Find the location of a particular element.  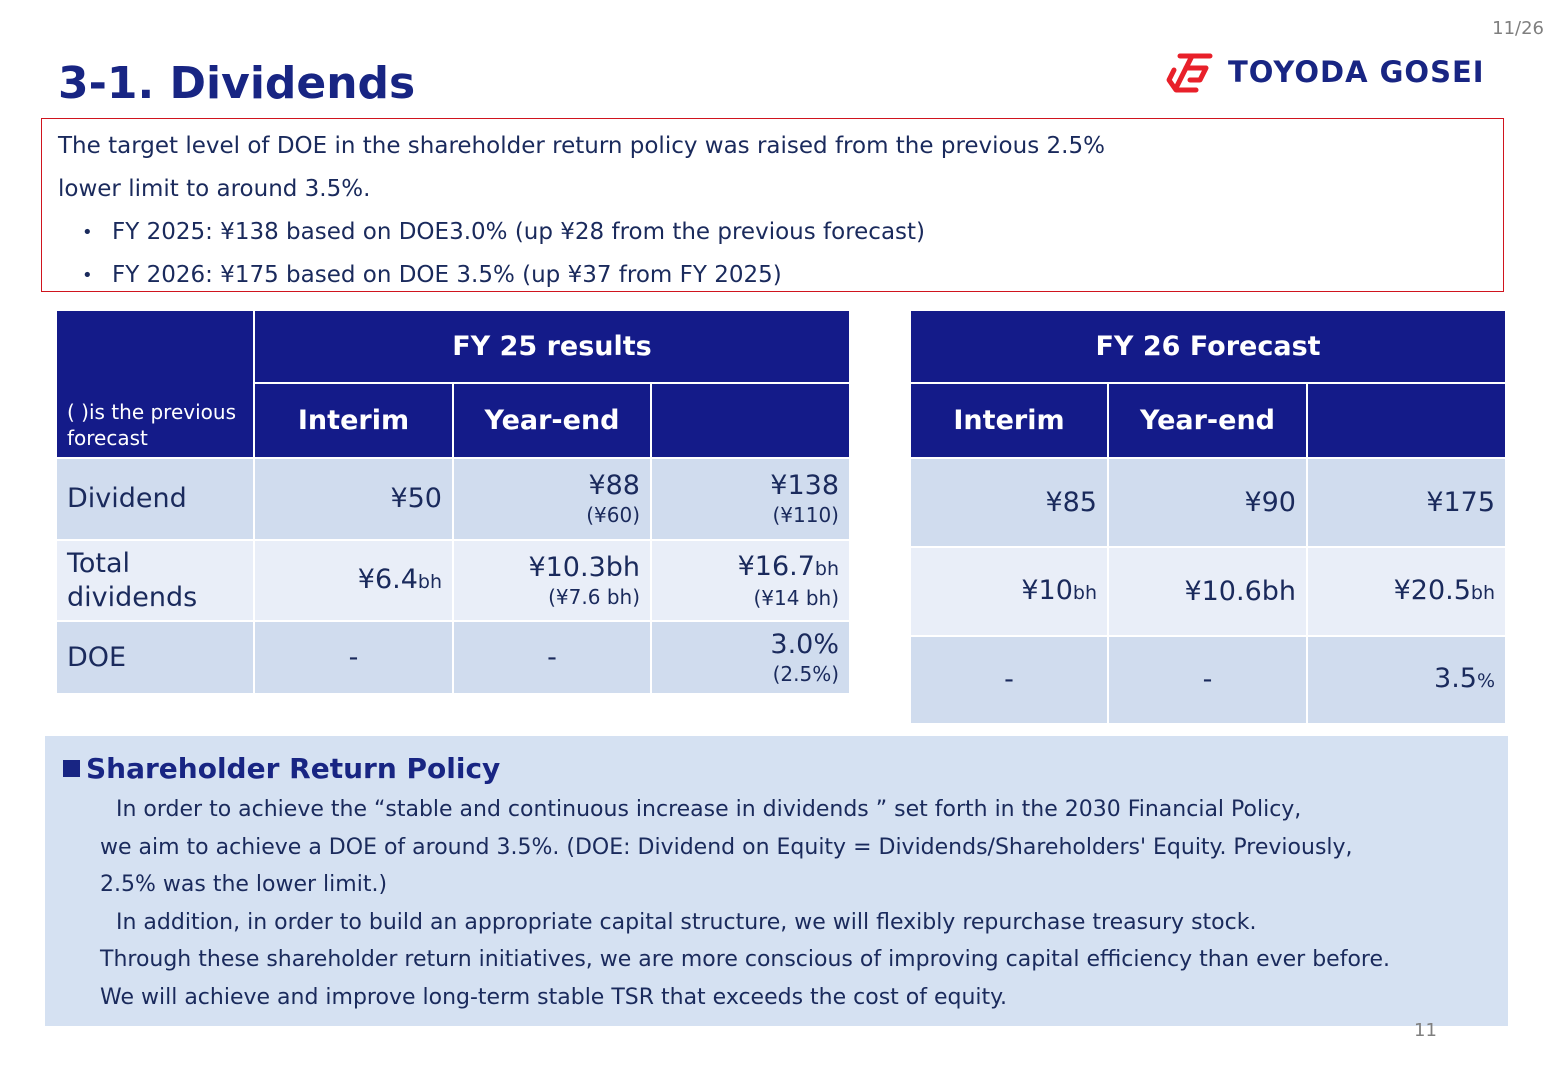

cell-value: ¥50 is located at coordinates (353, 499).